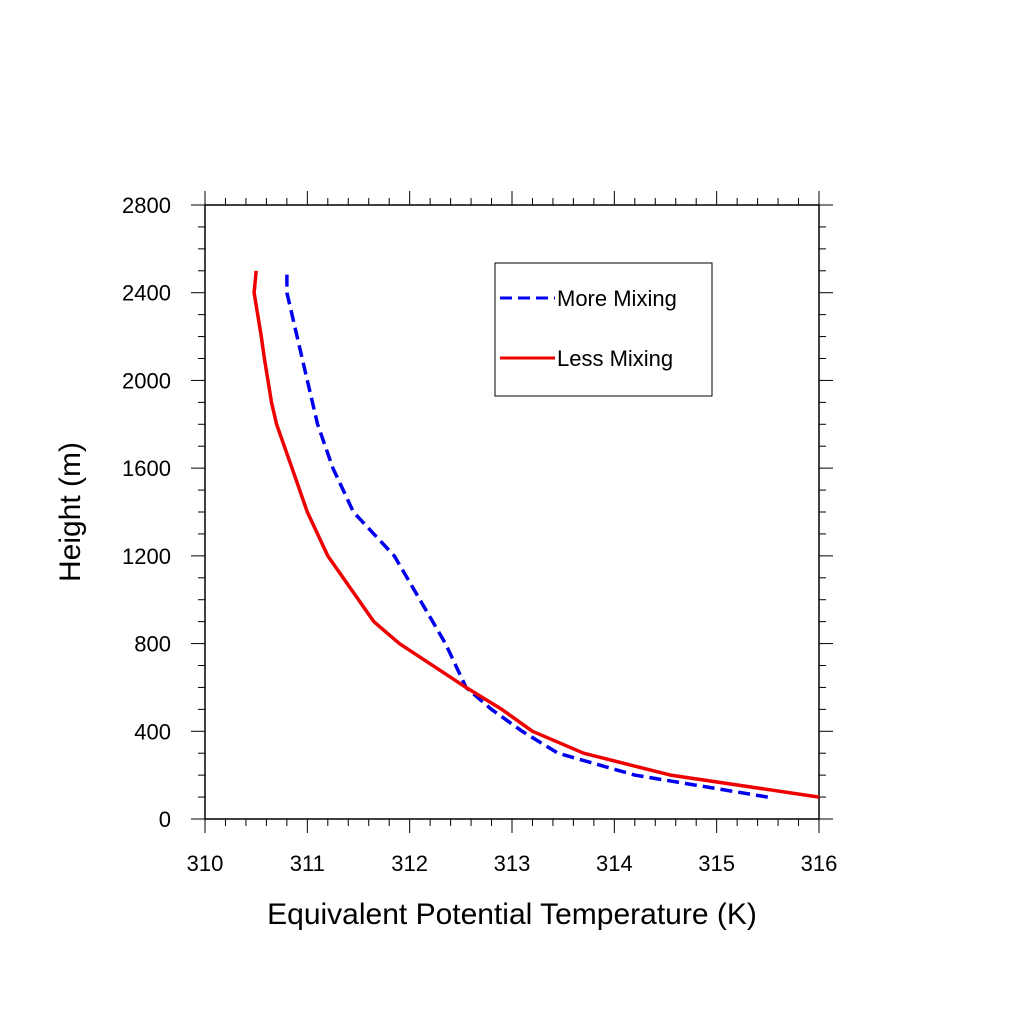 This screenshot has width=1024, height=1024. Describe the element at coordinates (146, 205) in the screenshot. I see `y-tick-label: 2800` at that location.